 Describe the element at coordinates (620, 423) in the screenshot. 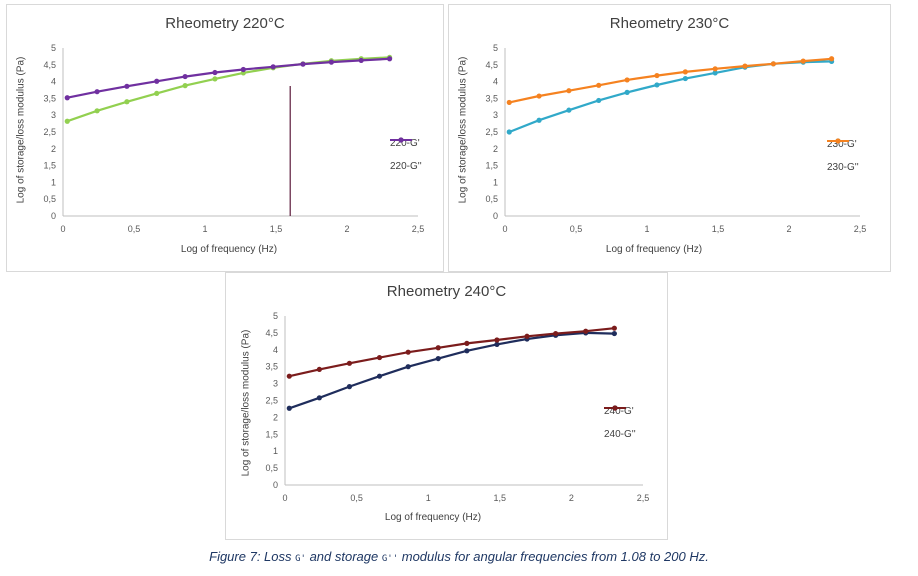

I see `legend-item: 240-G''` at that location.